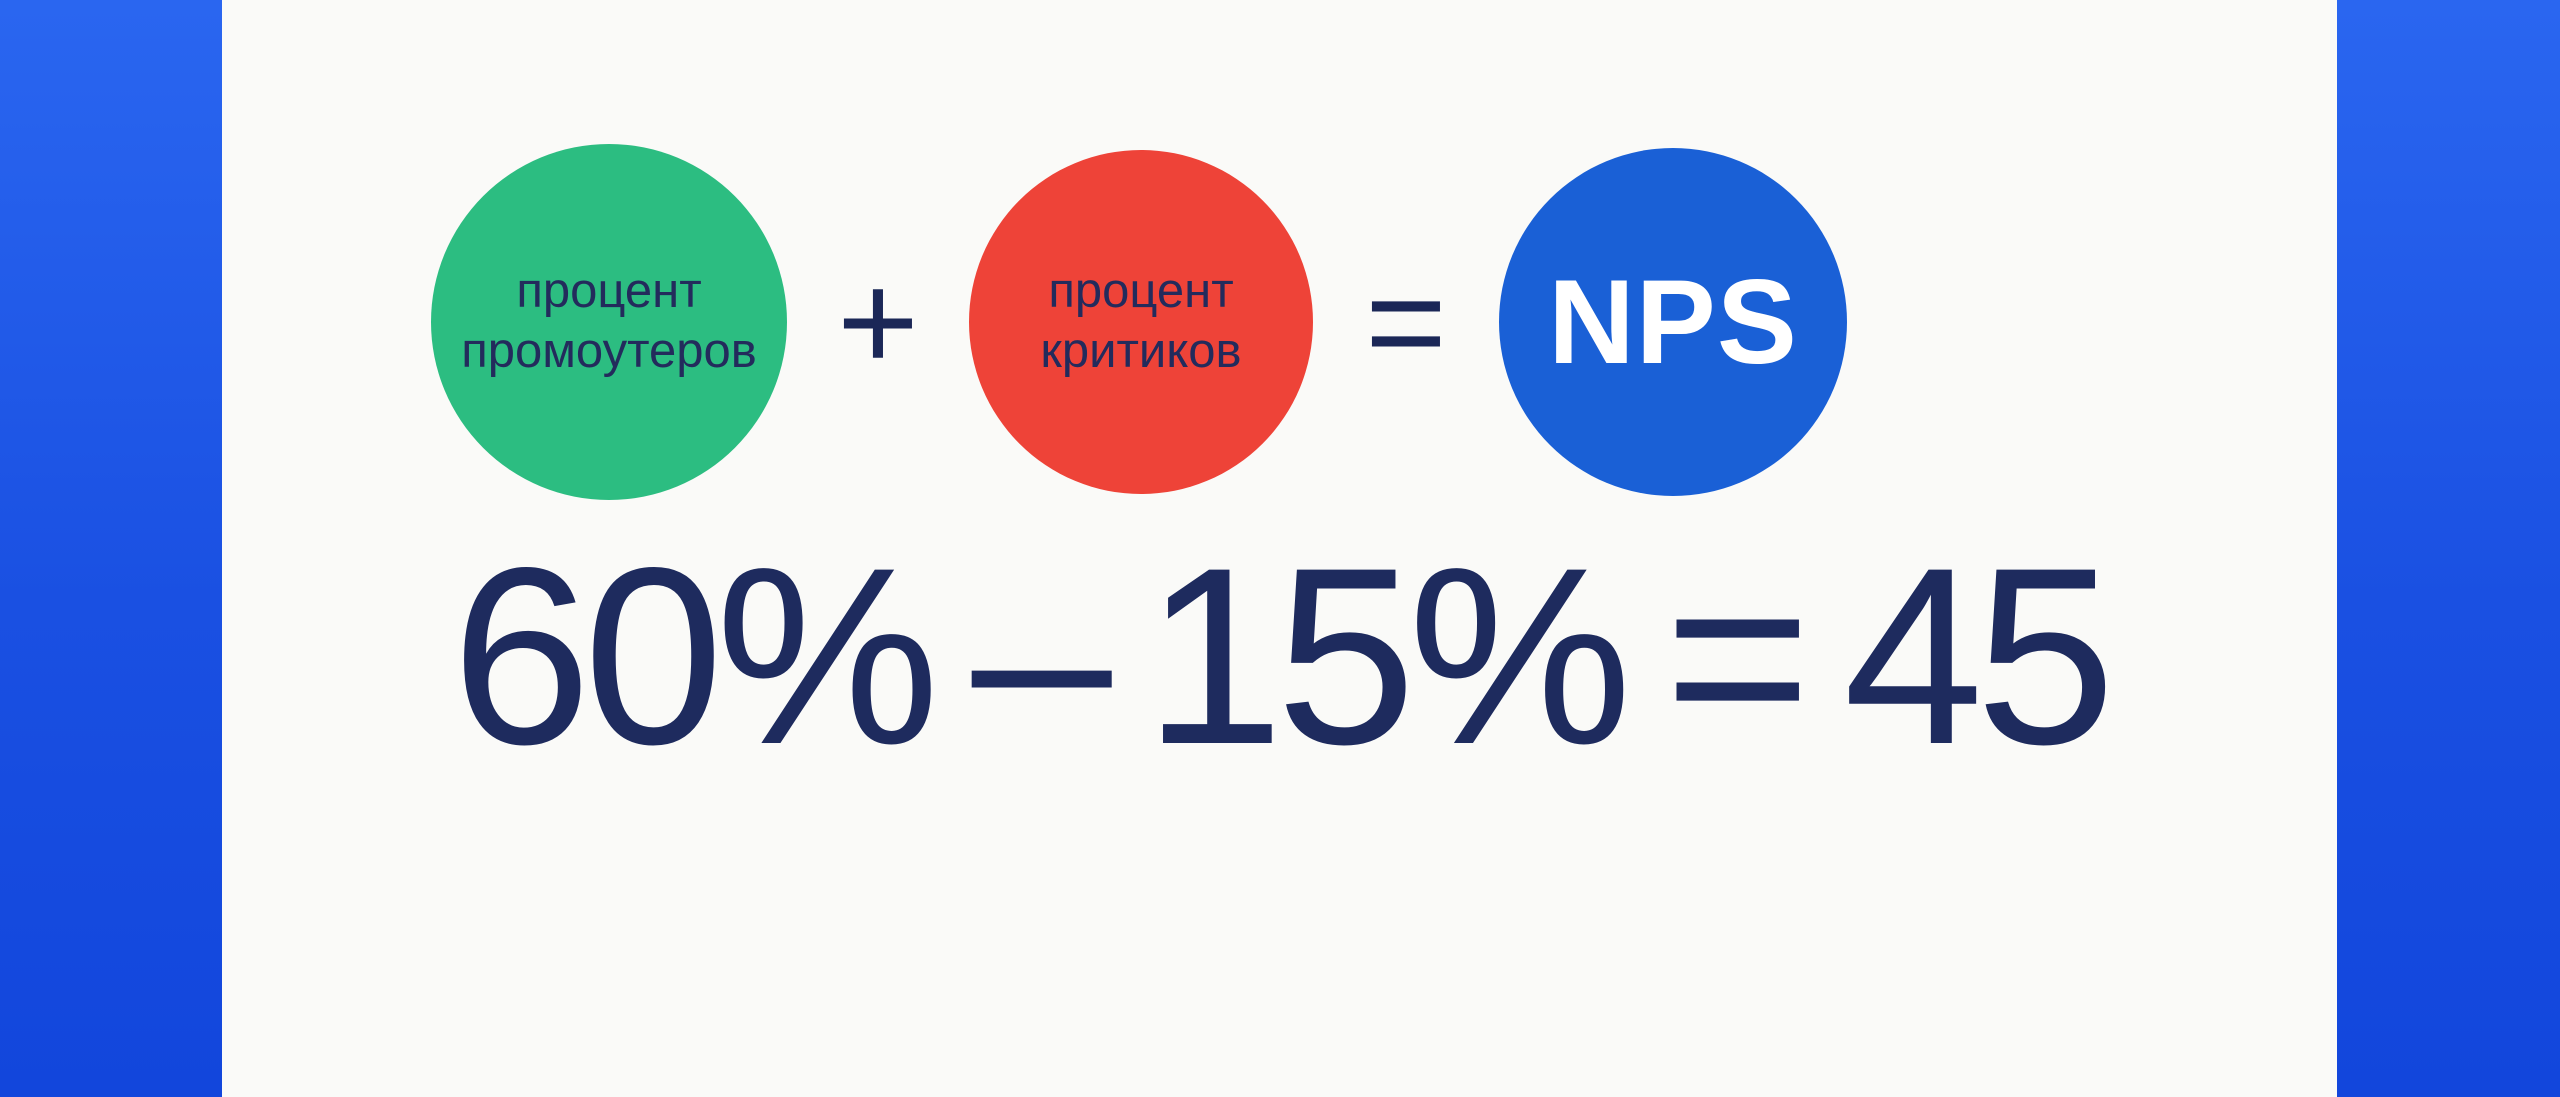 Image resolution: width=2560 pixels, height=1097 pixels. What do you see at coordinates (1141, 351) in the screenshot?
I see `detractors-label-line2: критиков` at bounding box center [1141, 351].